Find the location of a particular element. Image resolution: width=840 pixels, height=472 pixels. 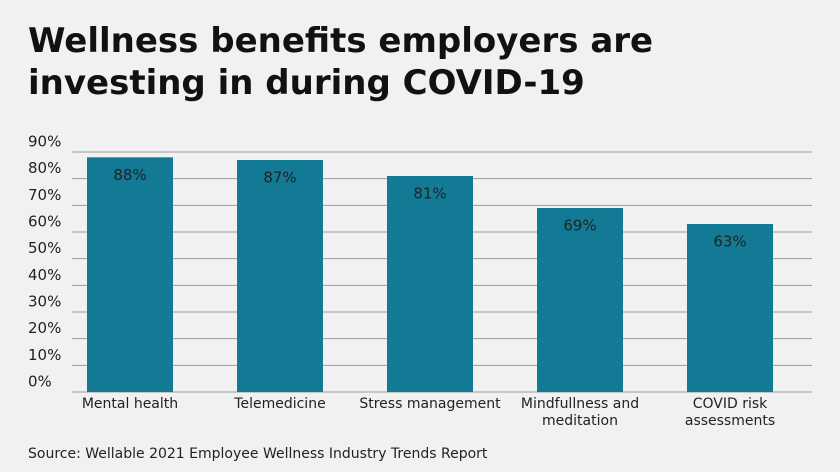

x-tick-label: Telemedicine is located at coordinates (280, 404).